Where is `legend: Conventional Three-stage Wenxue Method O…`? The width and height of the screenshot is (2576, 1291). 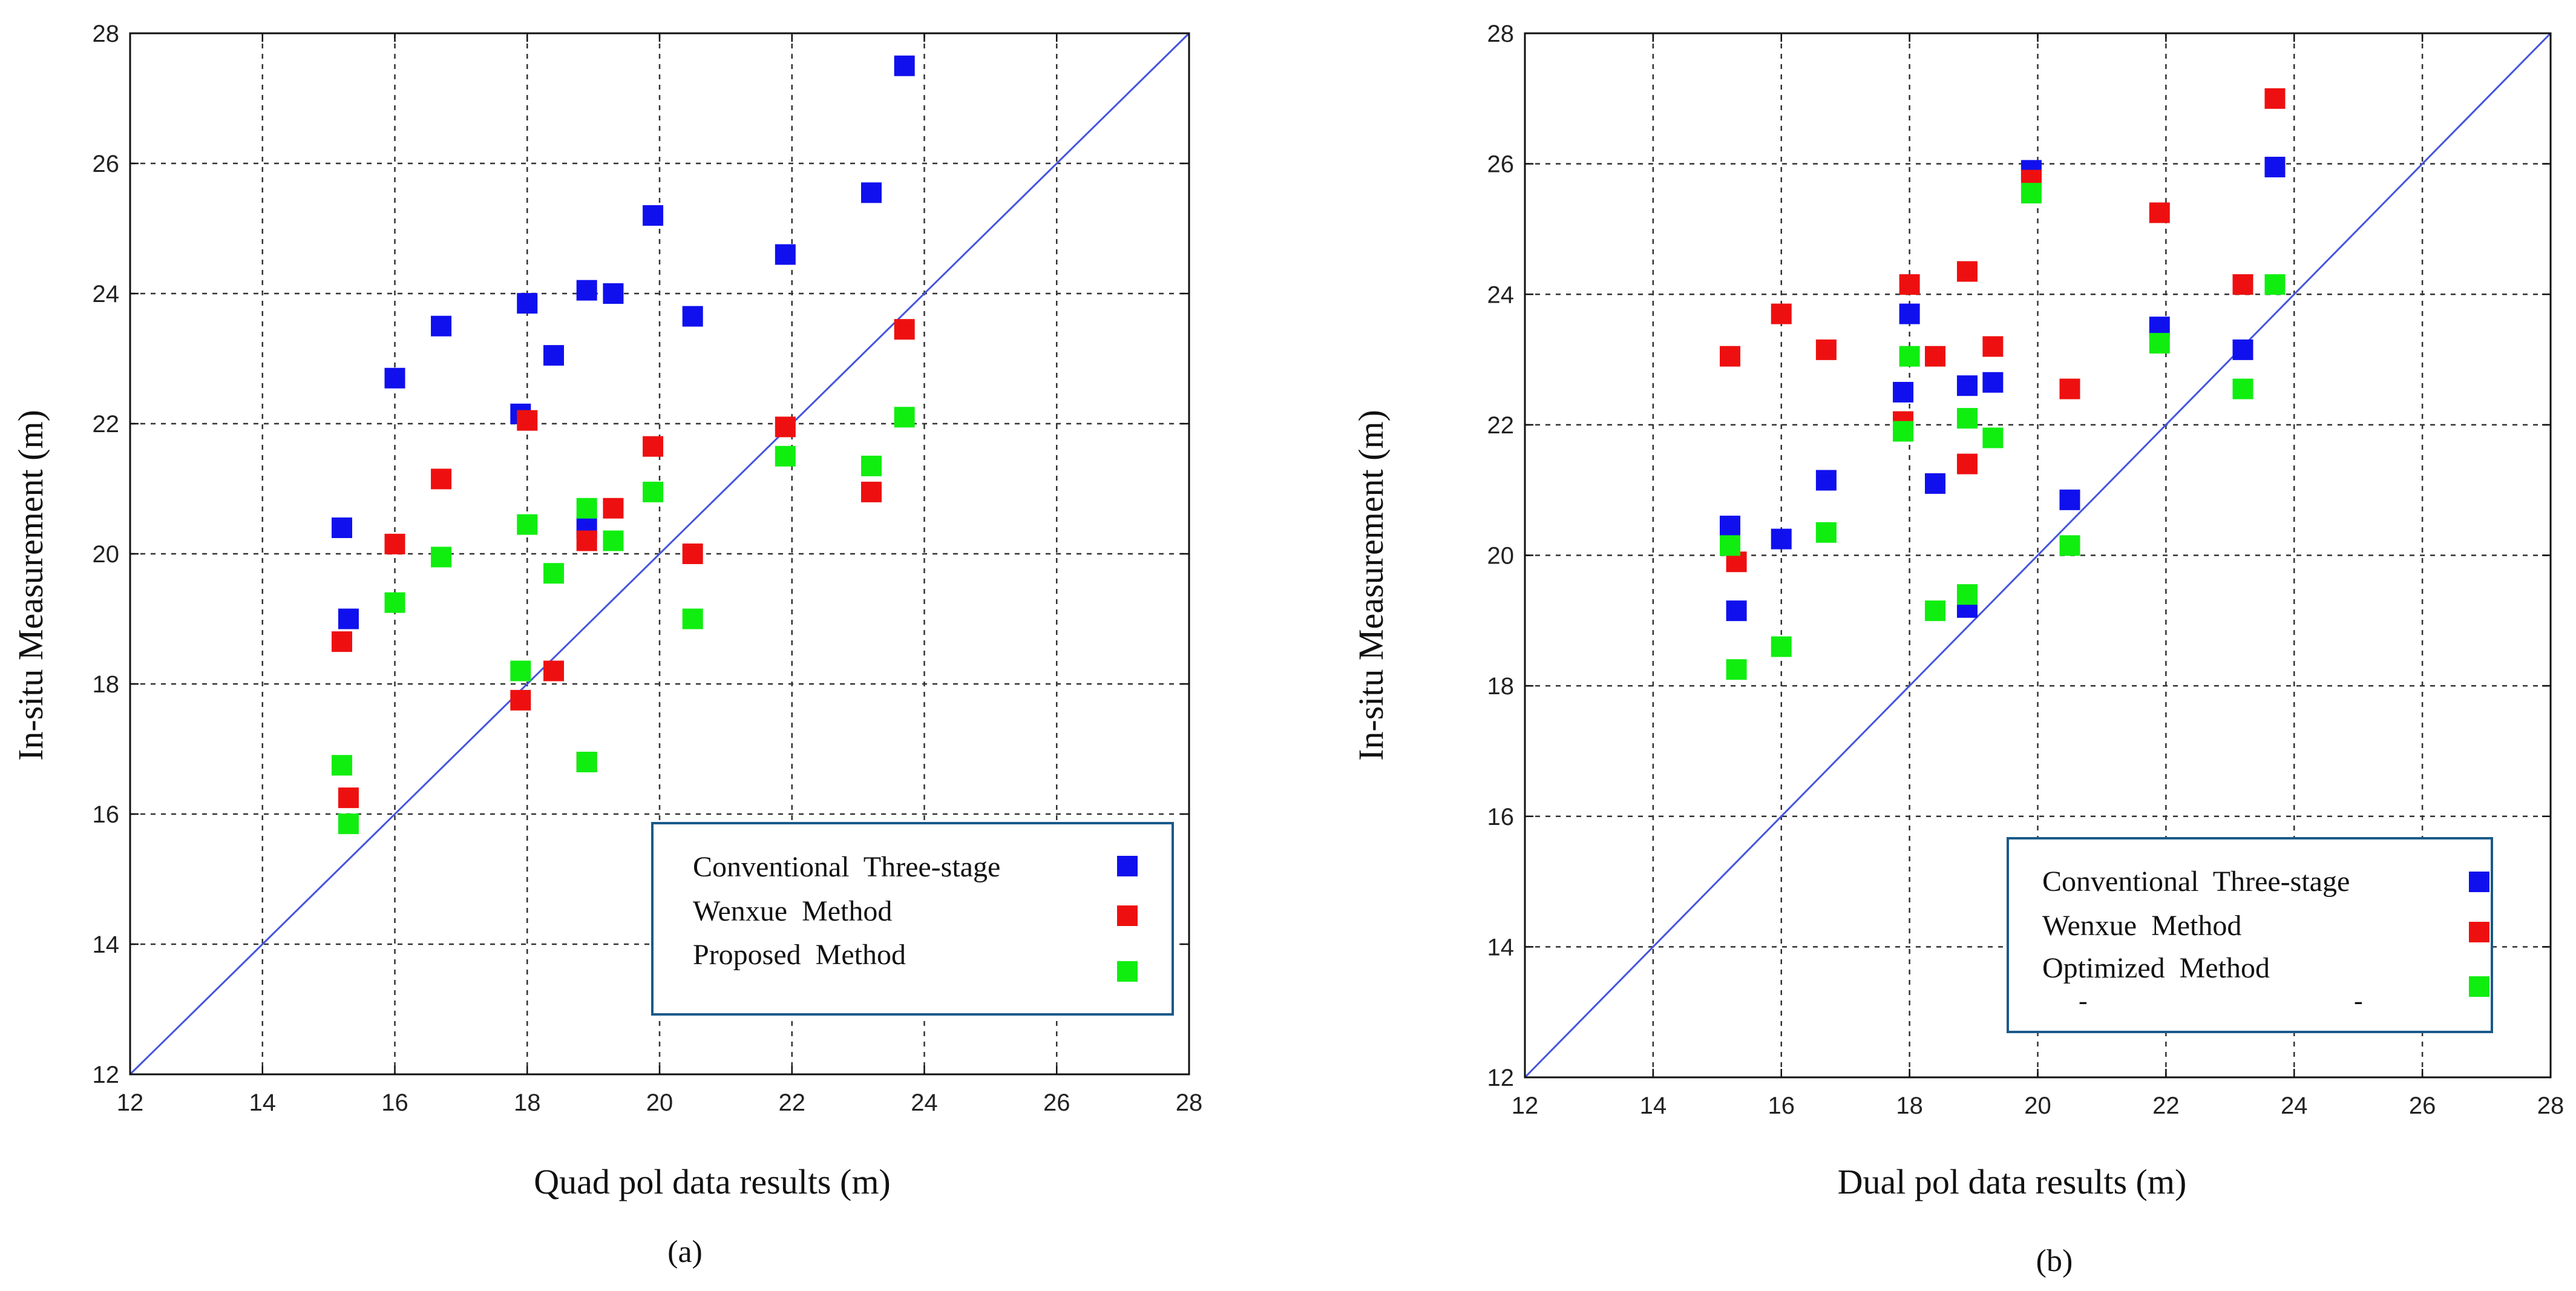
legend: Conventional Three-stage Wenxue Method O… is located at coordinates (2250, 935).